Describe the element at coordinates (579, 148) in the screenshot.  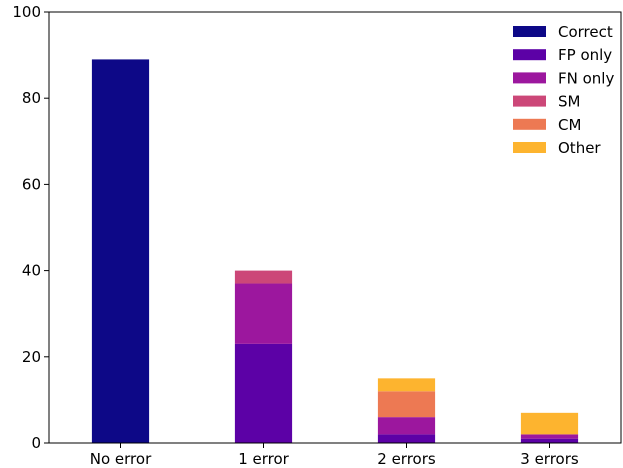
I see `legend-label: Other` at that location.